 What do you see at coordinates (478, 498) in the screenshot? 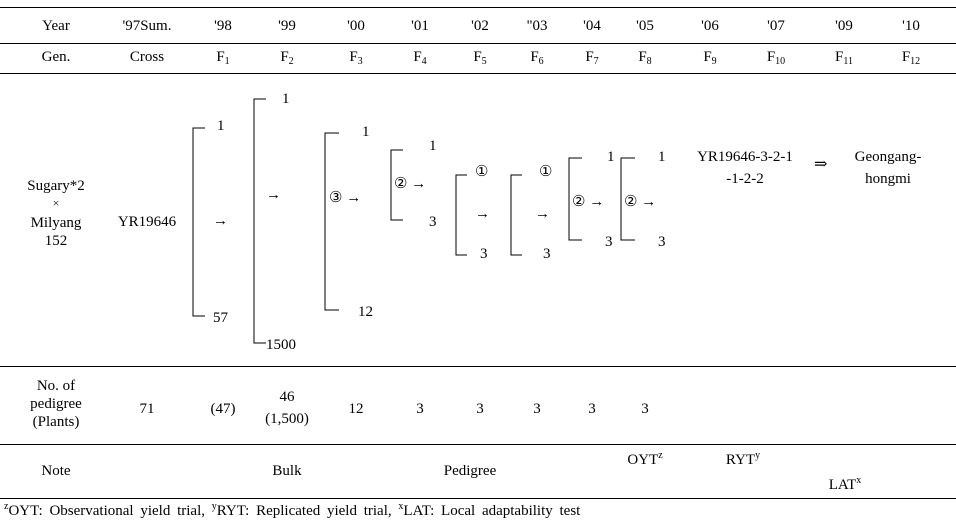
I see `note-bottom-rule` at bounding box center [478, 498].